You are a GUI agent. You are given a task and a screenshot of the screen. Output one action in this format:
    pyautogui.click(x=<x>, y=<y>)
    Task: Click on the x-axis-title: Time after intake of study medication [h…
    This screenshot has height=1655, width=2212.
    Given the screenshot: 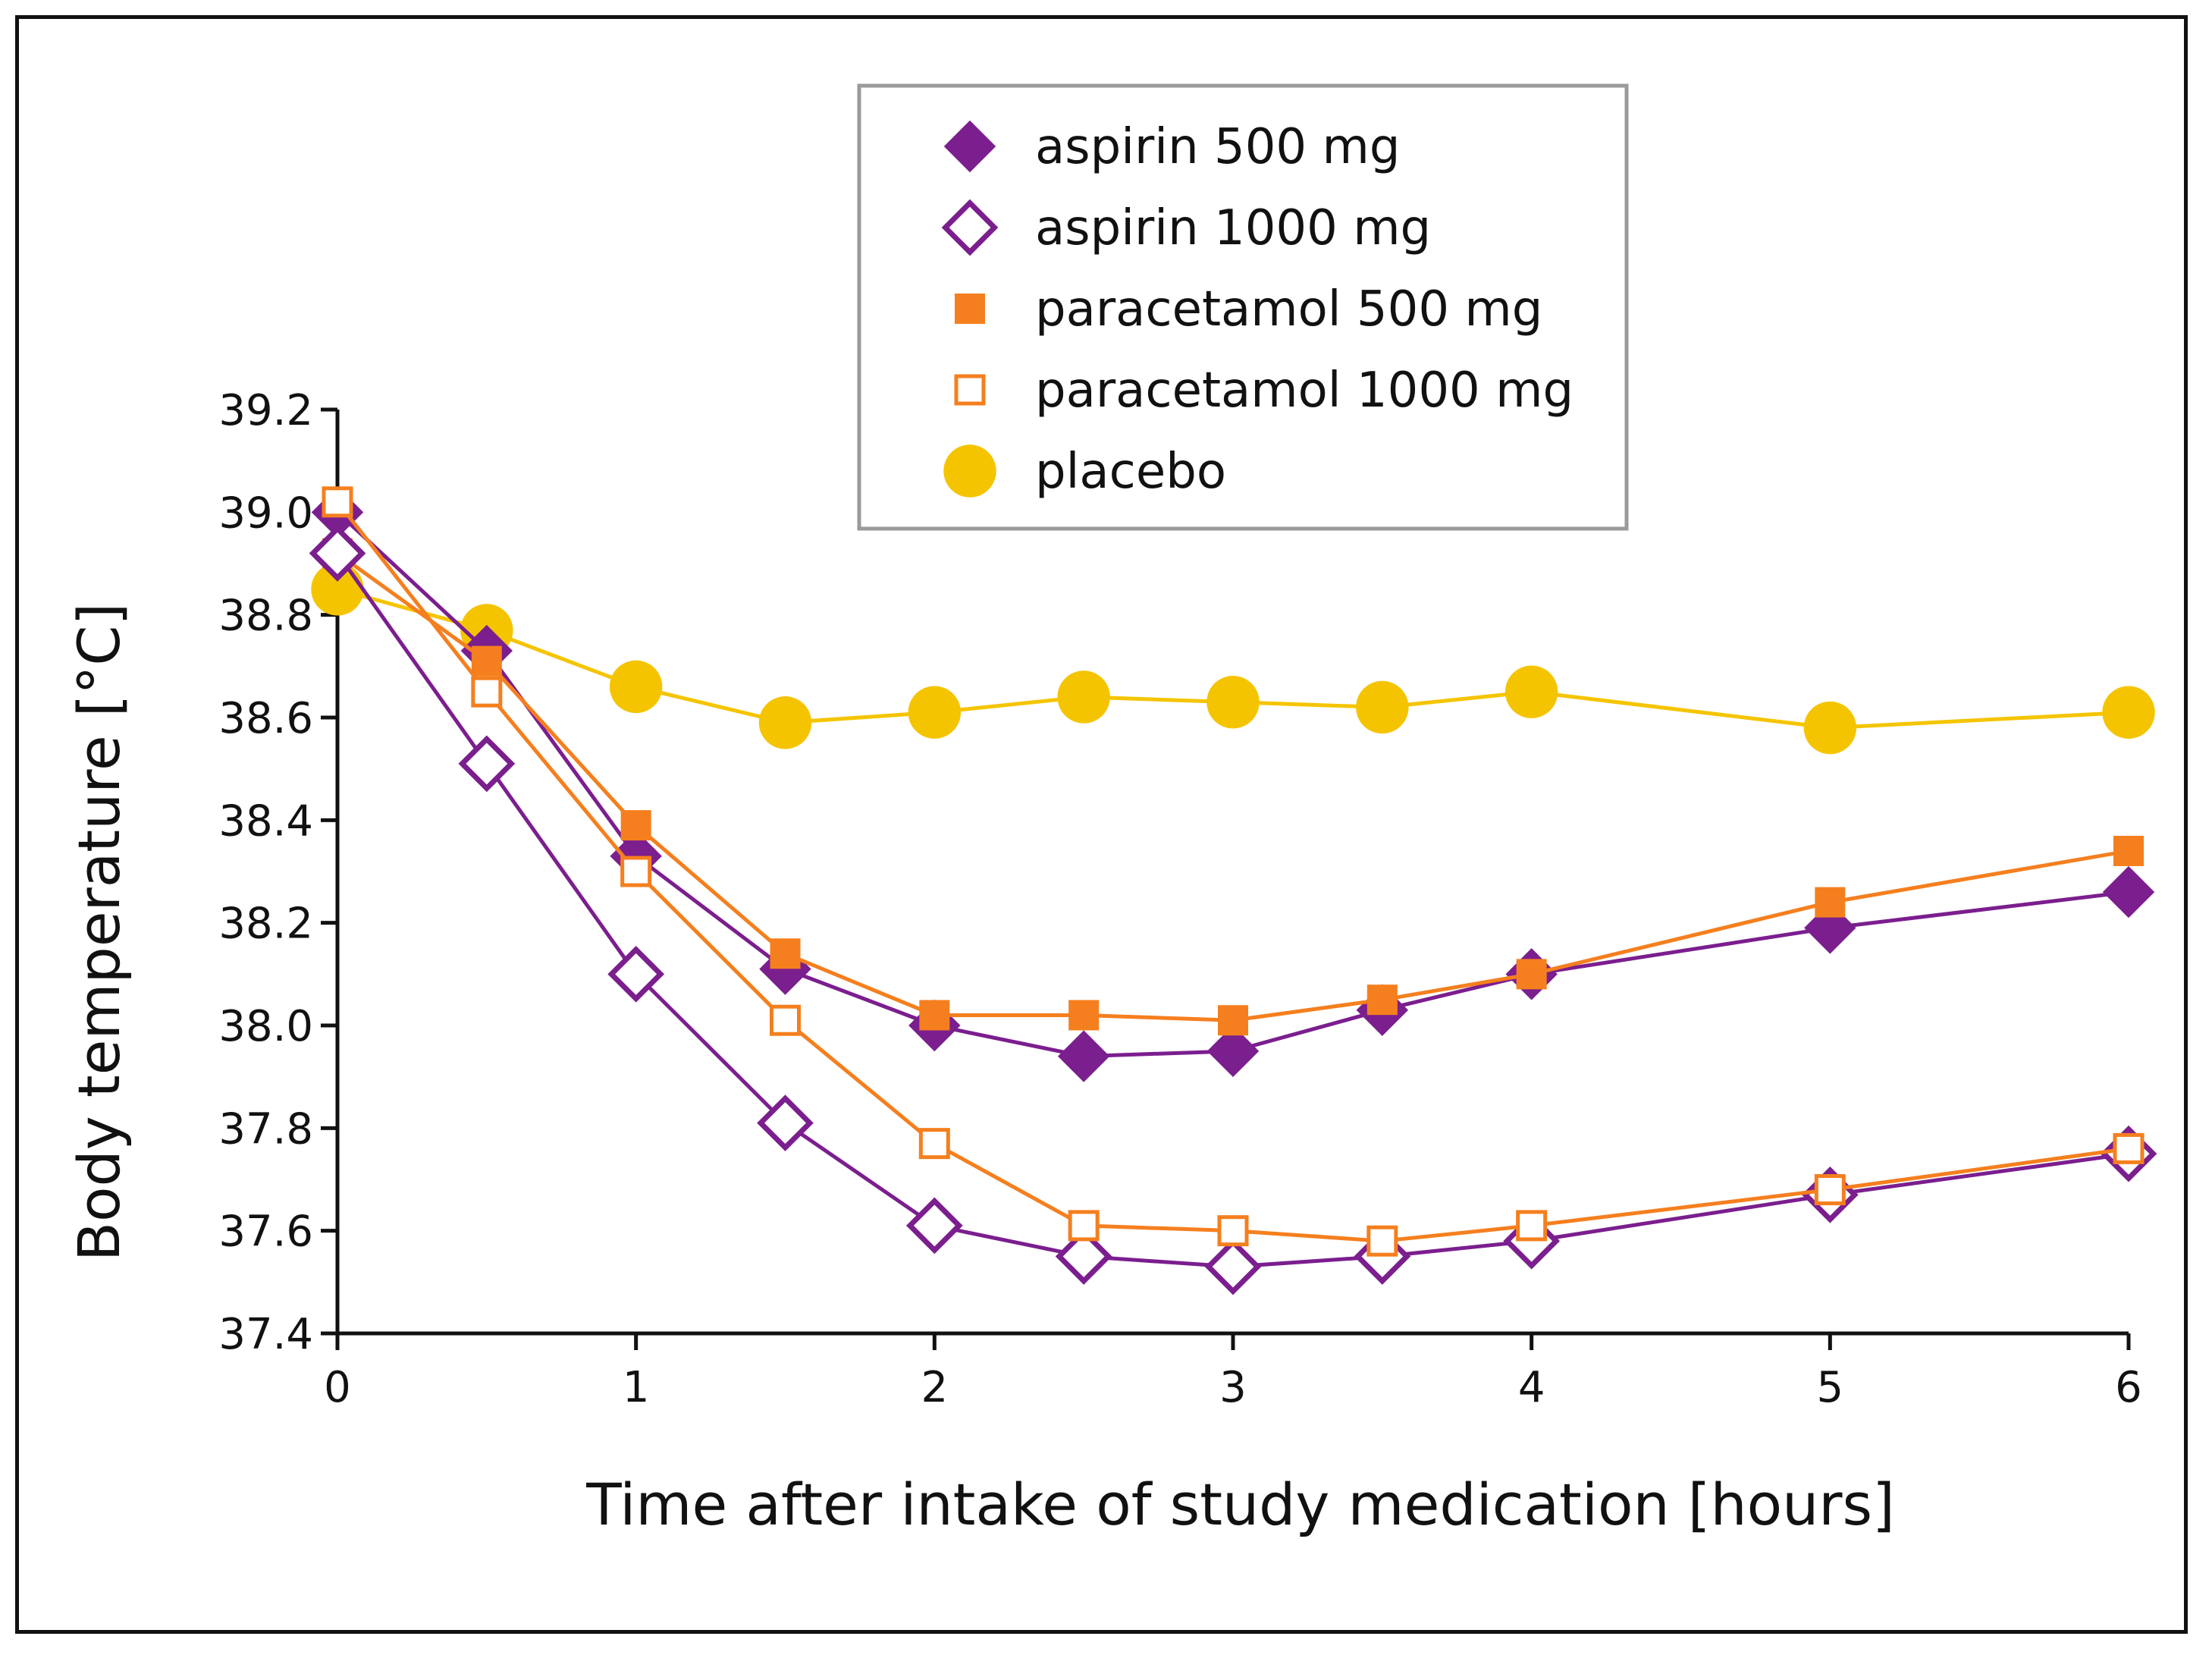 What is the action you would take?
    pyautogui.click(x=1240, y=1504)
    